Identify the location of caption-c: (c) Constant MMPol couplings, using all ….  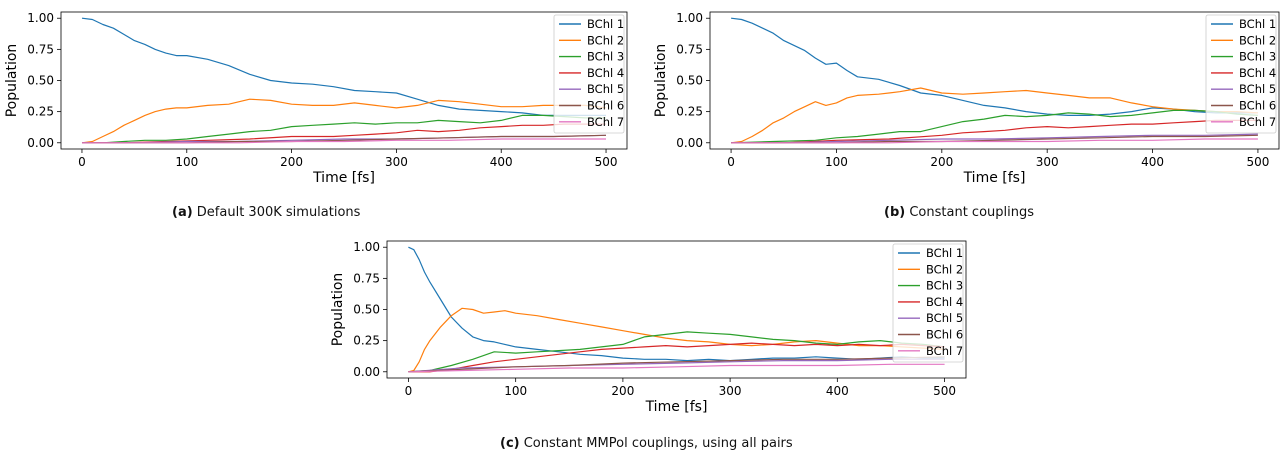
(646, 443).